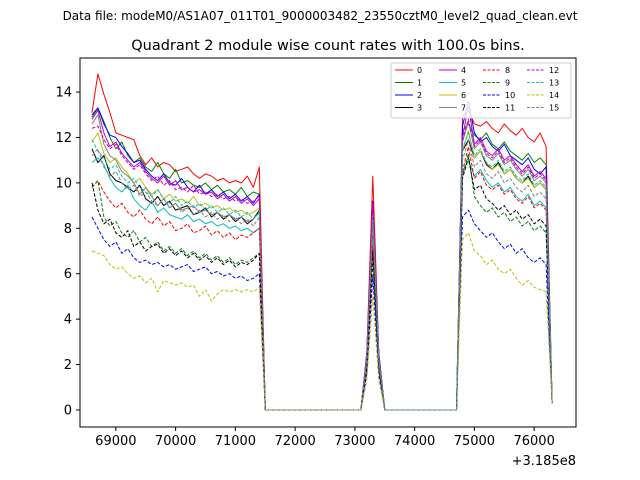 The width and height of the screenshot is (640, 480). What do you see at coordinates (554, 95) in the screenshot?
I see `legend-label-14: 14` at bounding box center [554, 95].